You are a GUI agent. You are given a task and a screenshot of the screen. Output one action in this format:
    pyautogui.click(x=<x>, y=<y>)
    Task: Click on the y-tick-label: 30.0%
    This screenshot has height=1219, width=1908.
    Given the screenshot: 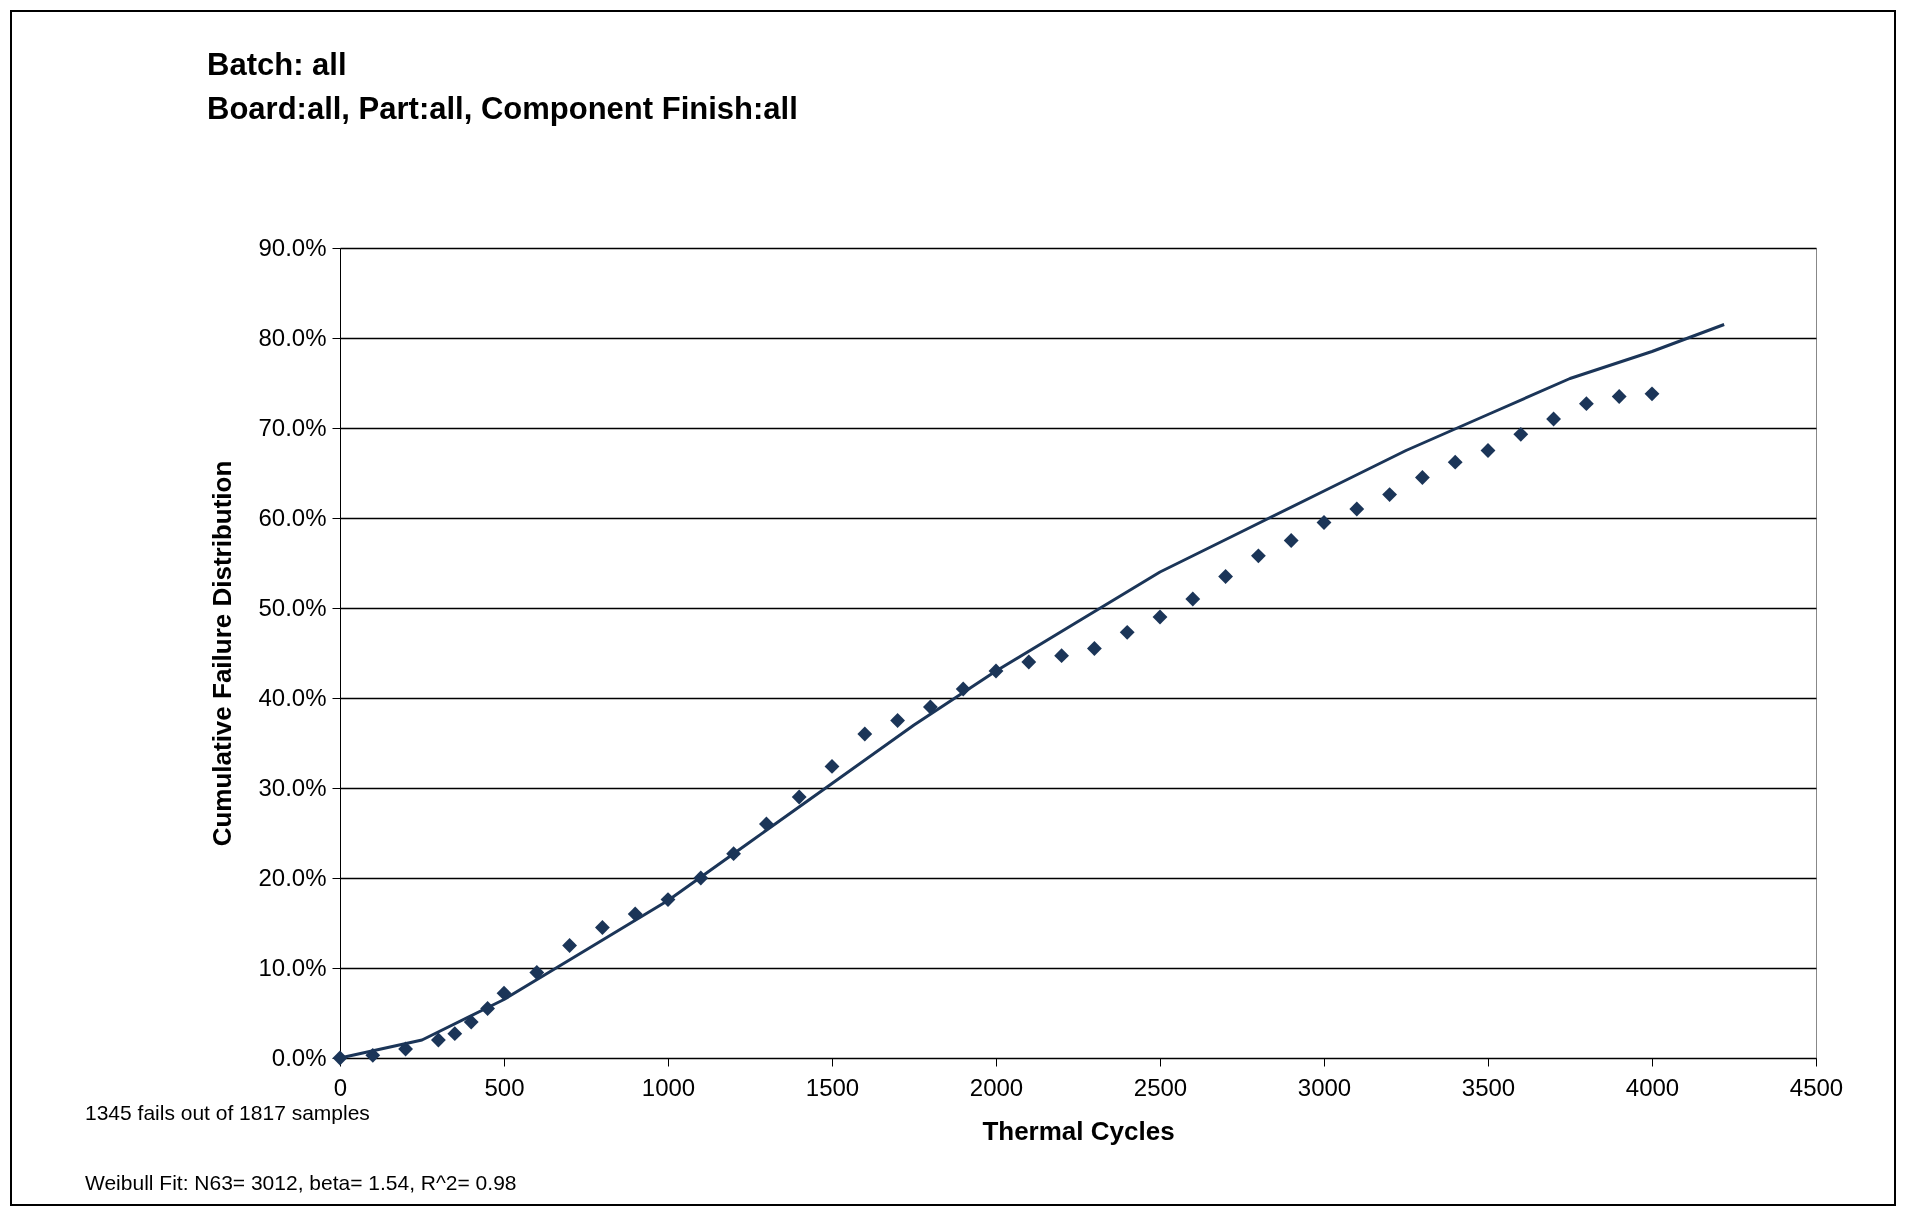 What is the action you would take?
    pyautogui.click(x=292, y=787)
    